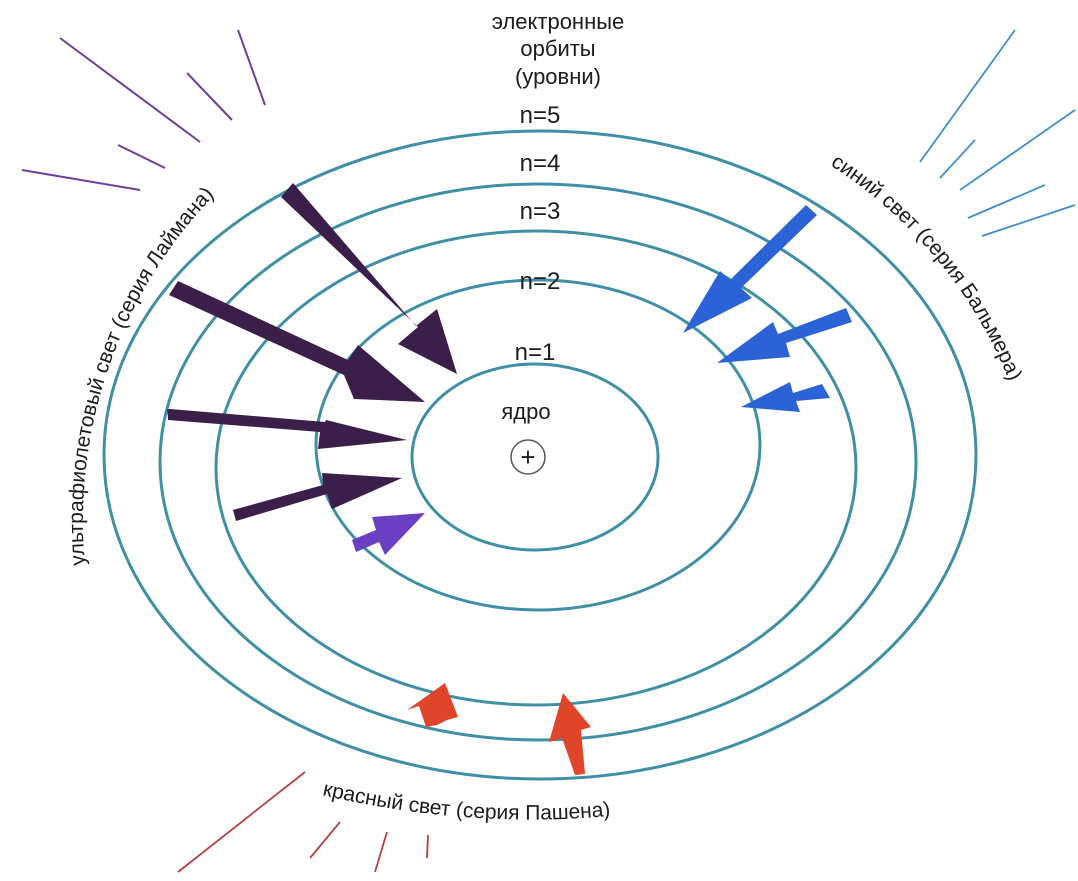  Describe the element at coordinates (540, 281) in the screenshot. I see `level-label-n2: n=2` at that location.